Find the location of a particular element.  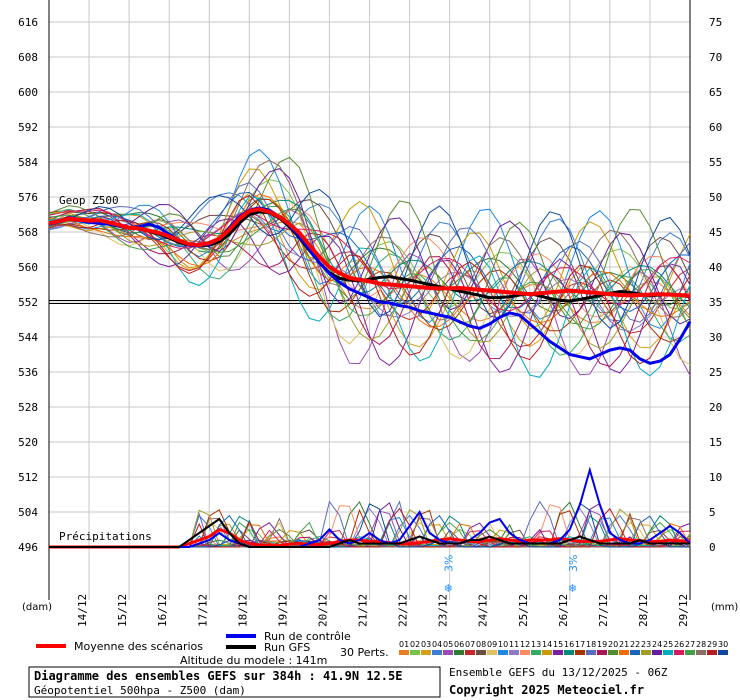

info-box is located at coordinates (234, 682).